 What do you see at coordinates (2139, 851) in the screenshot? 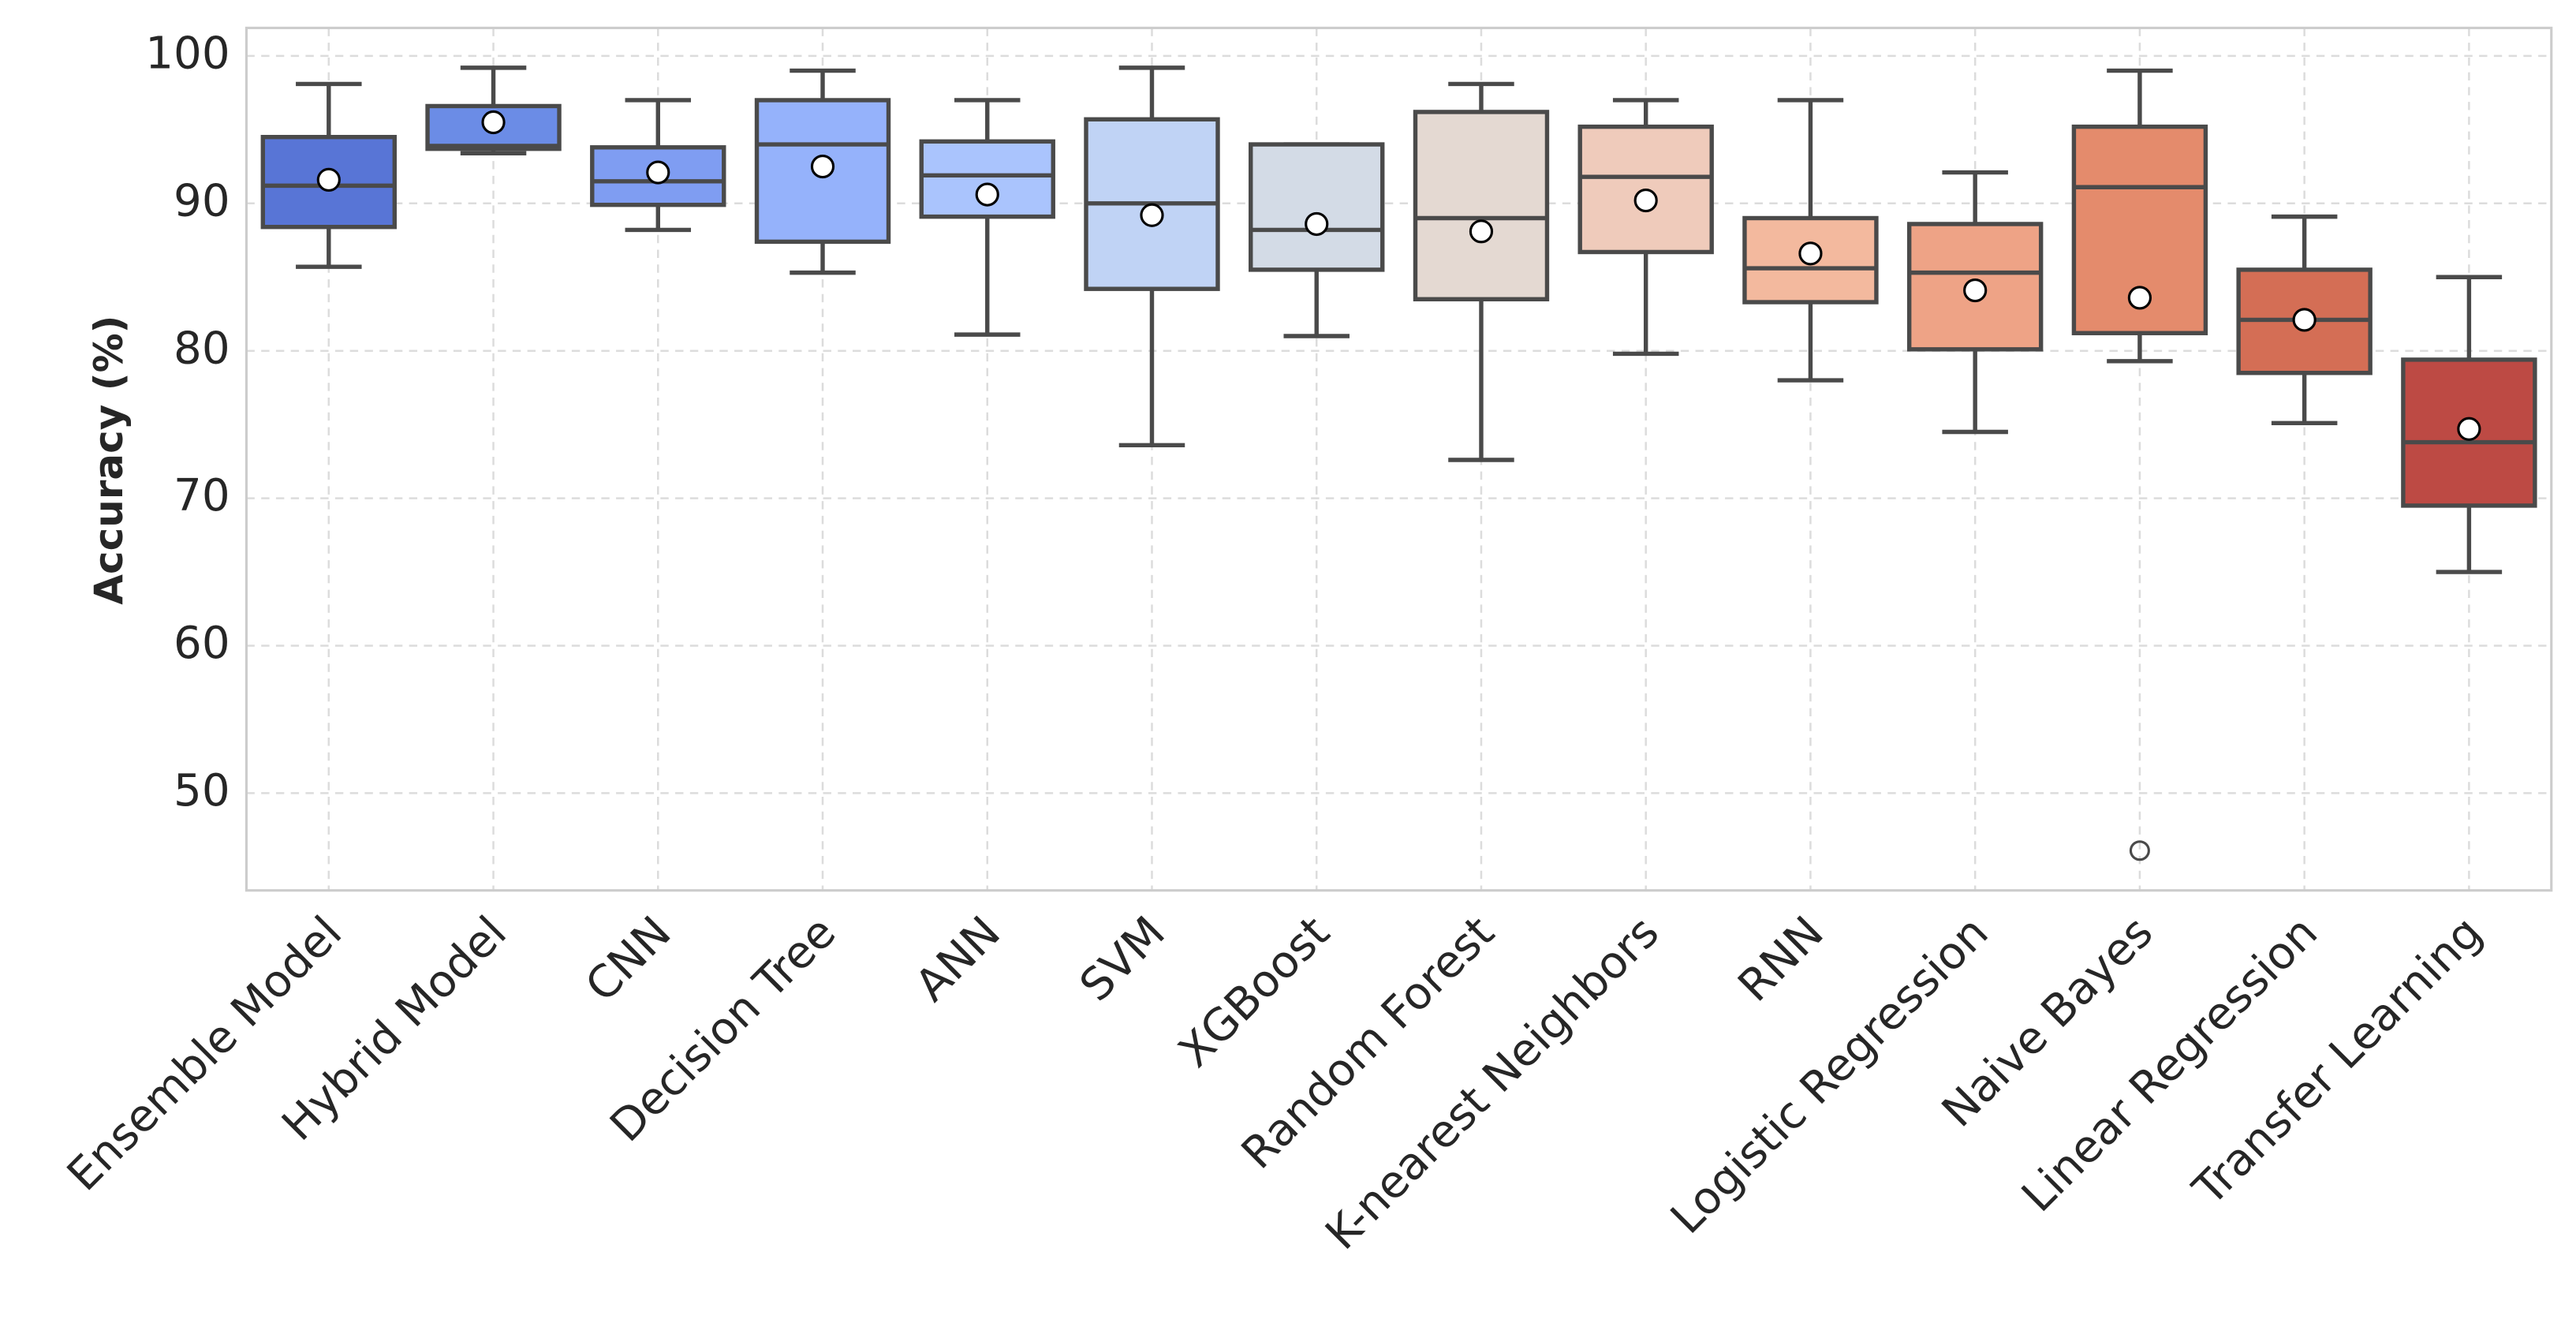
I see `outlier` at bounding box center [2139, 851].